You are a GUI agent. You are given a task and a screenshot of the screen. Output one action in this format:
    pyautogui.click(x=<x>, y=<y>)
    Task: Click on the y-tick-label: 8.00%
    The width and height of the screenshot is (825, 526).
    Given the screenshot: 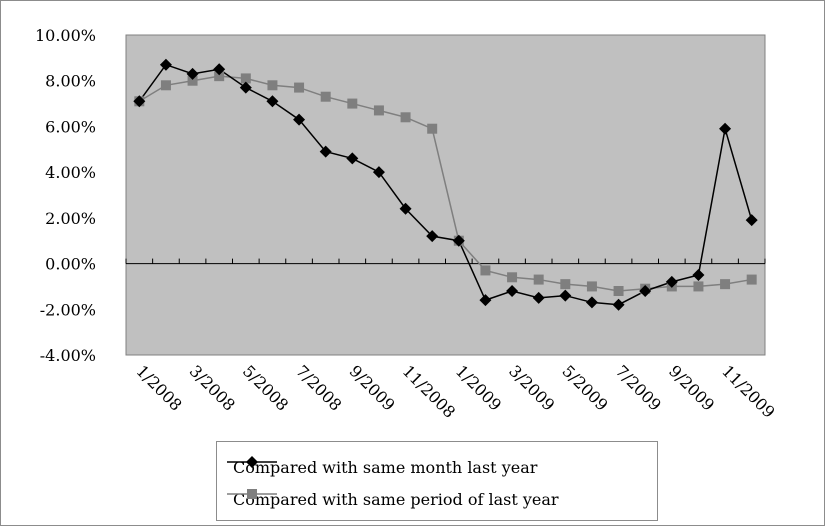 What is the action you would take?
    pyautogui.click(x=70, y=81)
    